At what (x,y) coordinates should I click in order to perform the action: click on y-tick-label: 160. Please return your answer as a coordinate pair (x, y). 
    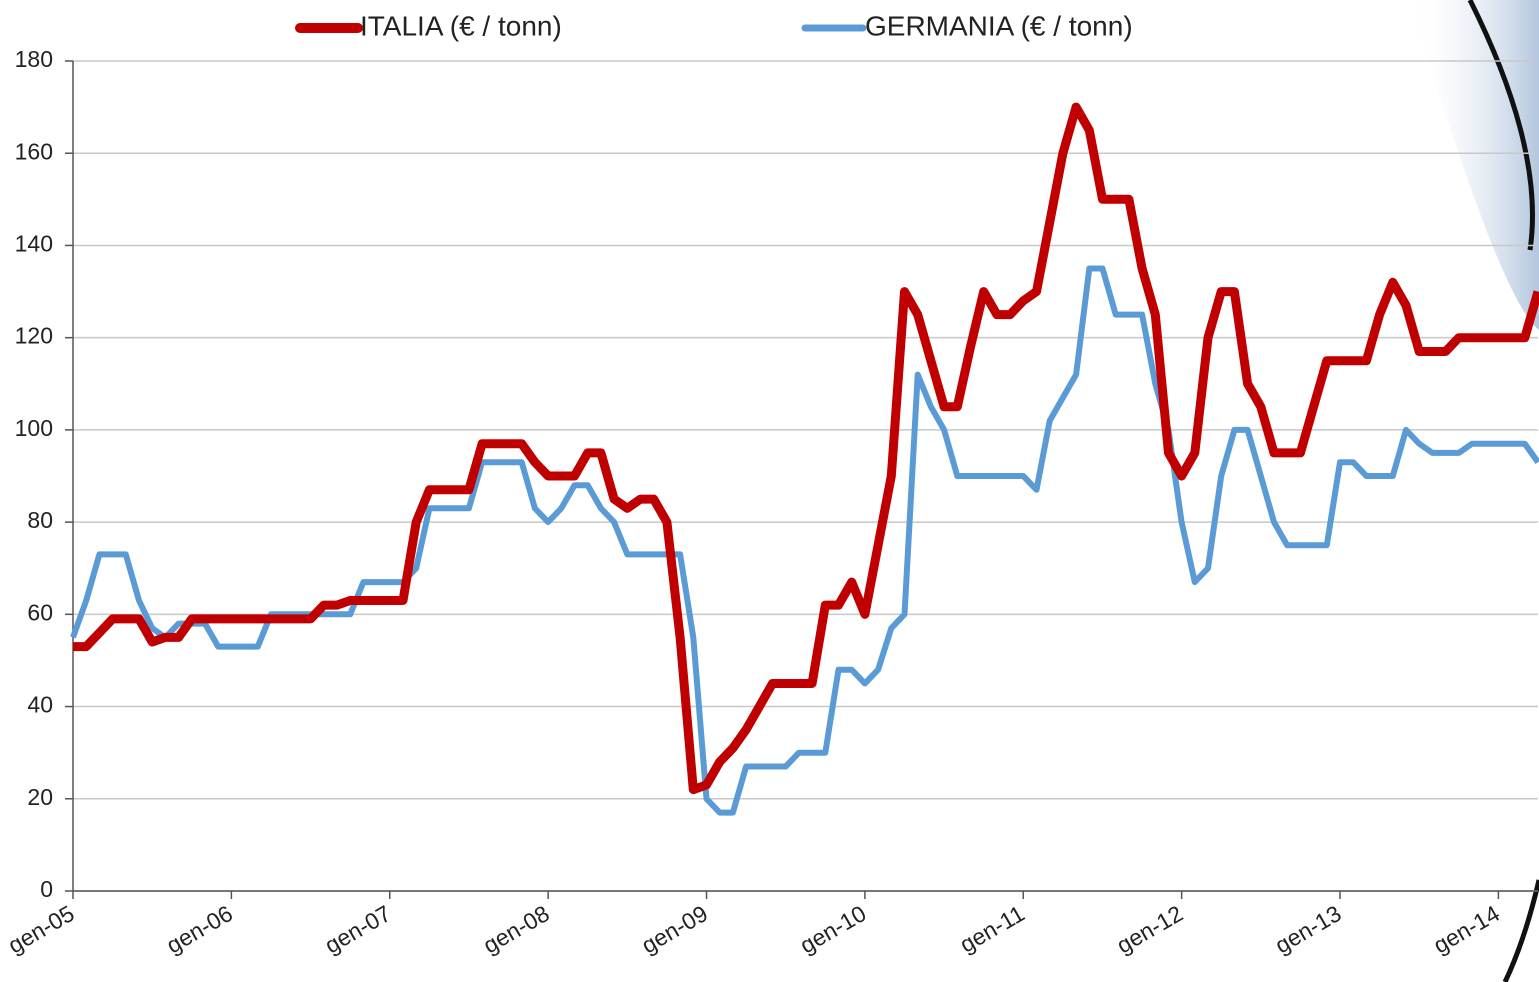
    Looking at the image, I should click on (34, 151).